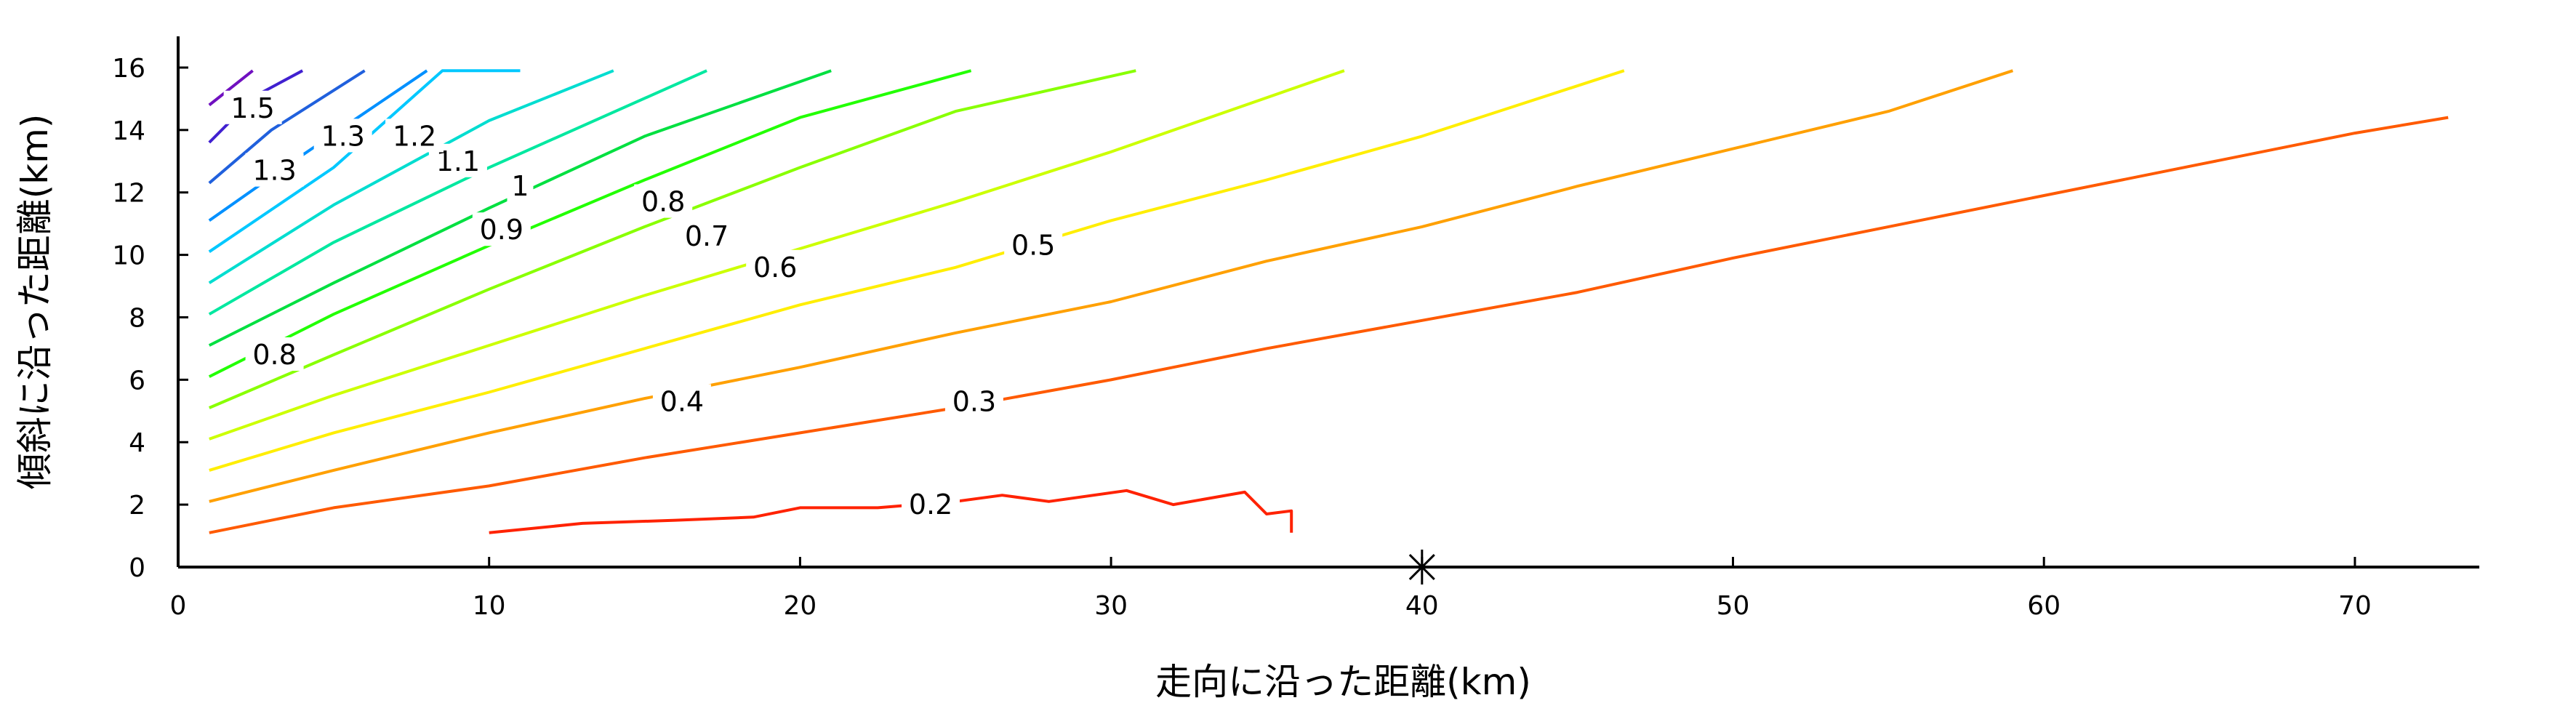  I want to click on contour-label-0-6: 0.6, so click(775, 266).